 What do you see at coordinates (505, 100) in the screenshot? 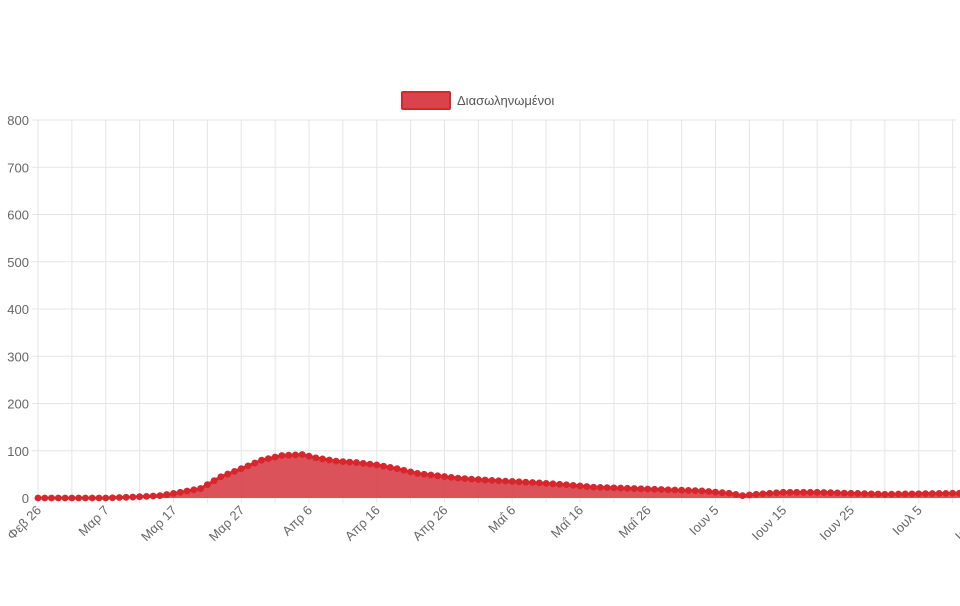
I see `legend-label: Διασωληνωμένοι` at bounding box center [505, 100].